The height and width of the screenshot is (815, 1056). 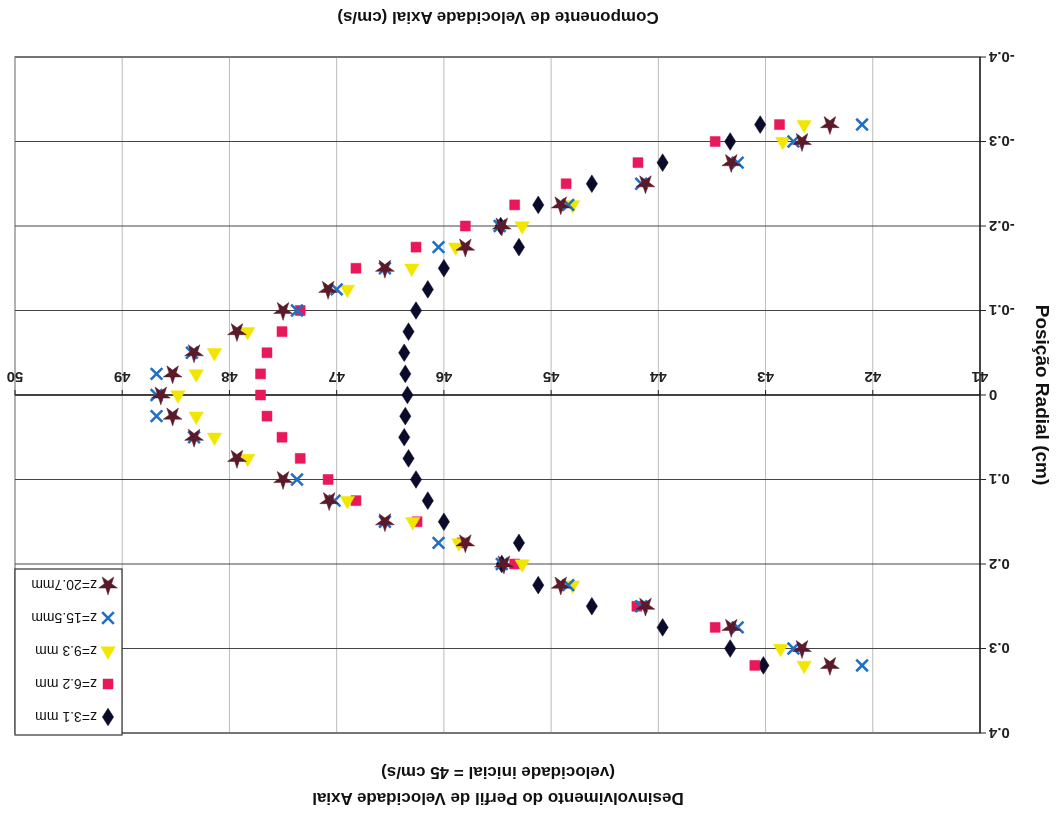 I want to click on y-tick-label: -0.2, so click(x=1002, y=226).